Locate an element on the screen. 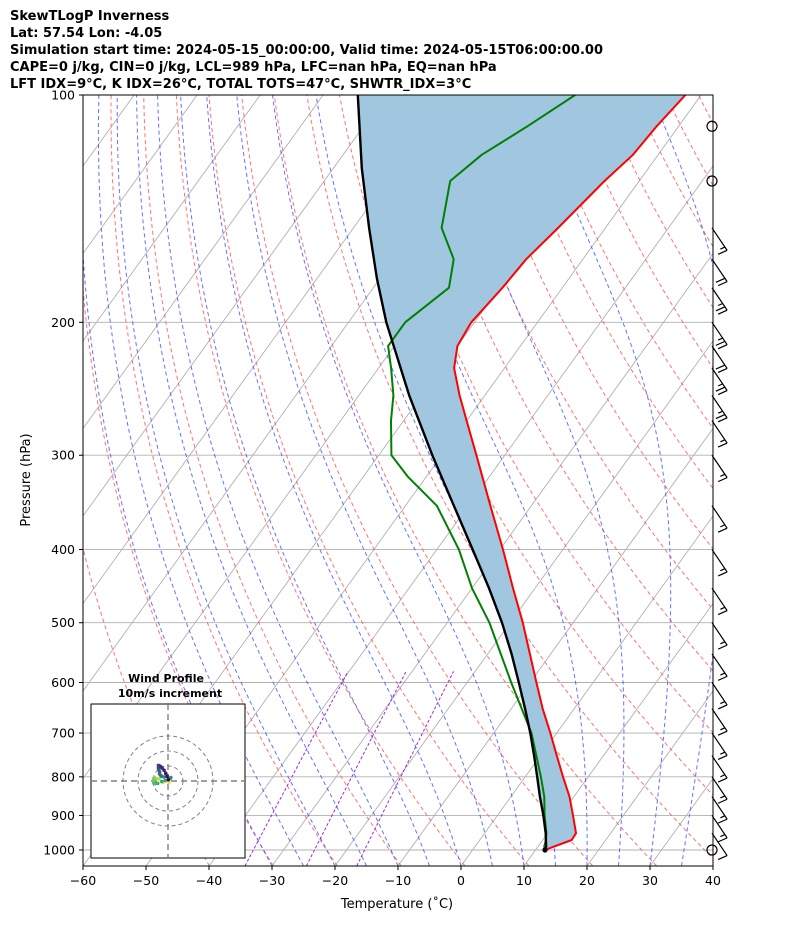  x-tick-label: 10 is located at coordinates (524, 880).